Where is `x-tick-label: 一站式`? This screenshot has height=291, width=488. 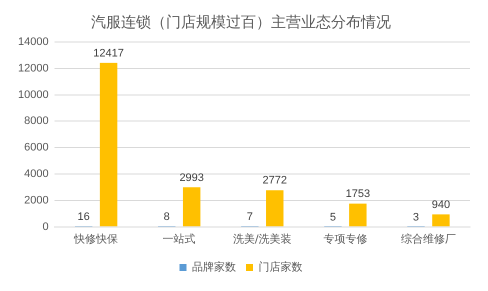
x-tick-label: 一站式 is located at coordinates (179, 239).